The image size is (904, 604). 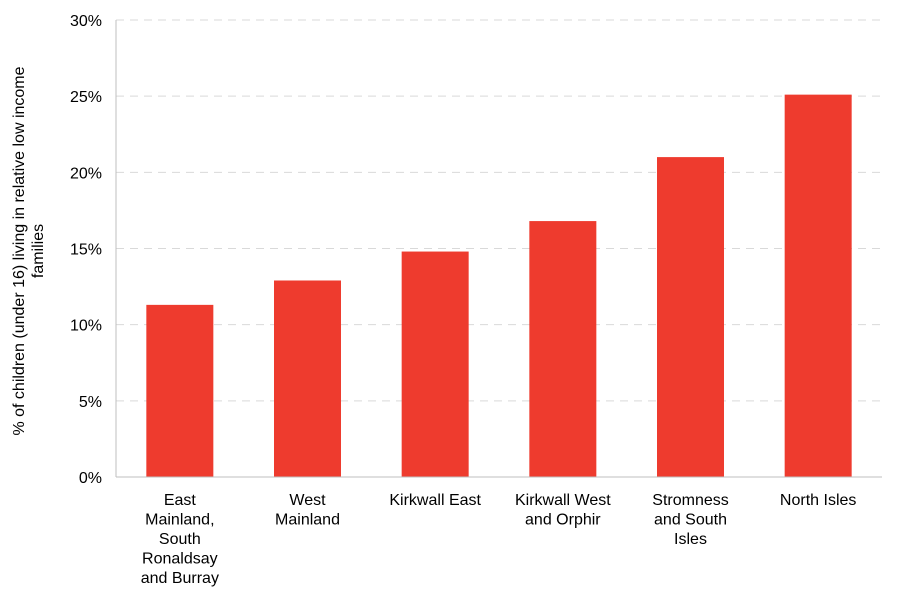 I want to click on y-tick-label: 20%, so click(x=86, y=173).